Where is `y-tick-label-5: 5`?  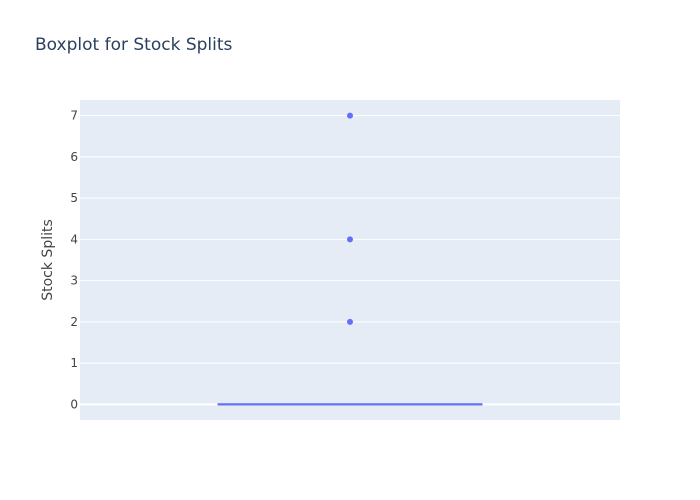
y-tick-label-5: 5 is located at coordinates (74, 198).